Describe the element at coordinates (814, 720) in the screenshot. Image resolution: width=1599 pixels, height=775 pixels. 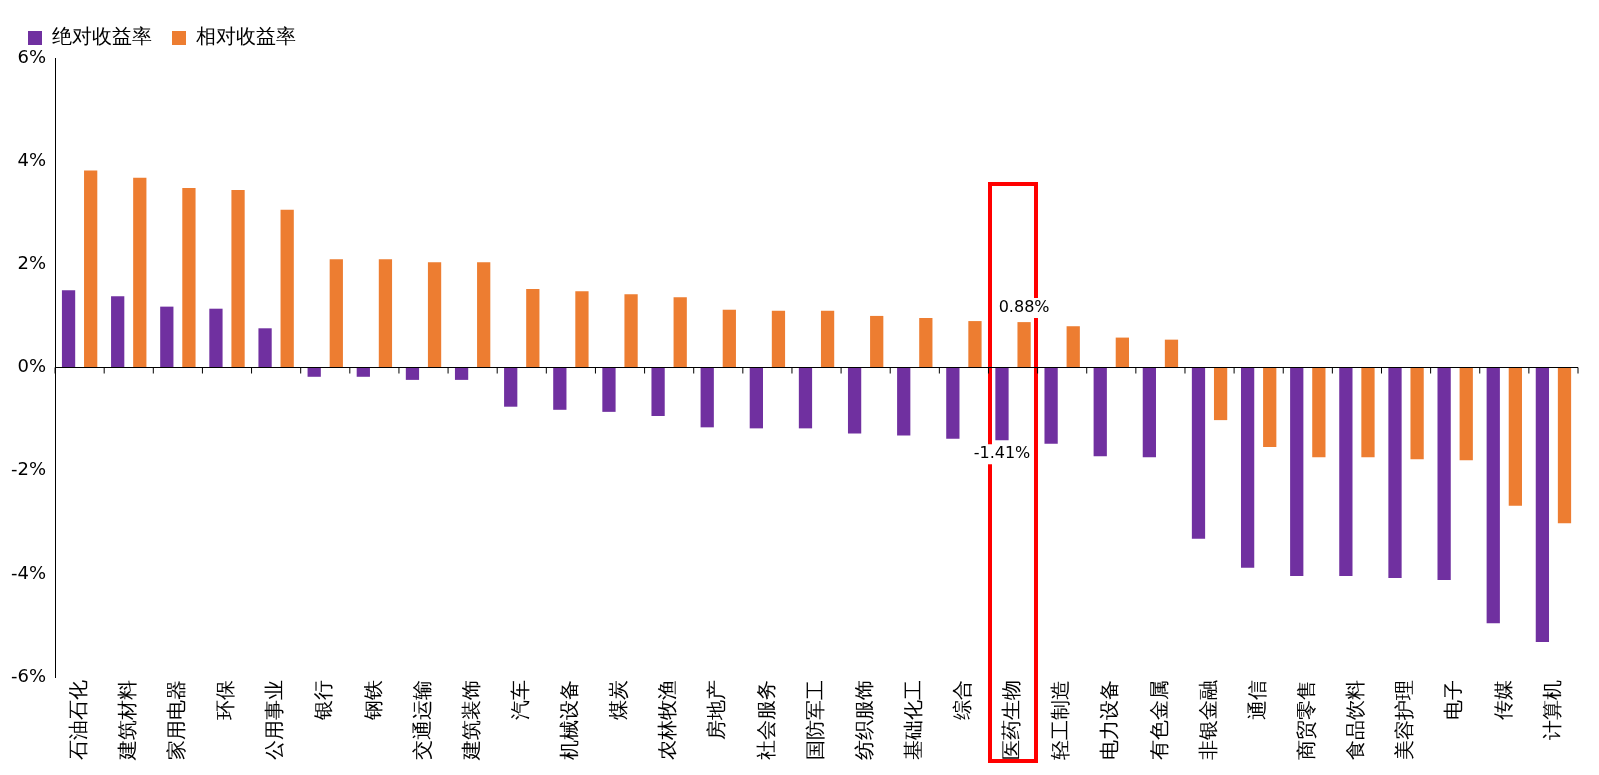
I see `x-tick-label: 国防军工` at that location.